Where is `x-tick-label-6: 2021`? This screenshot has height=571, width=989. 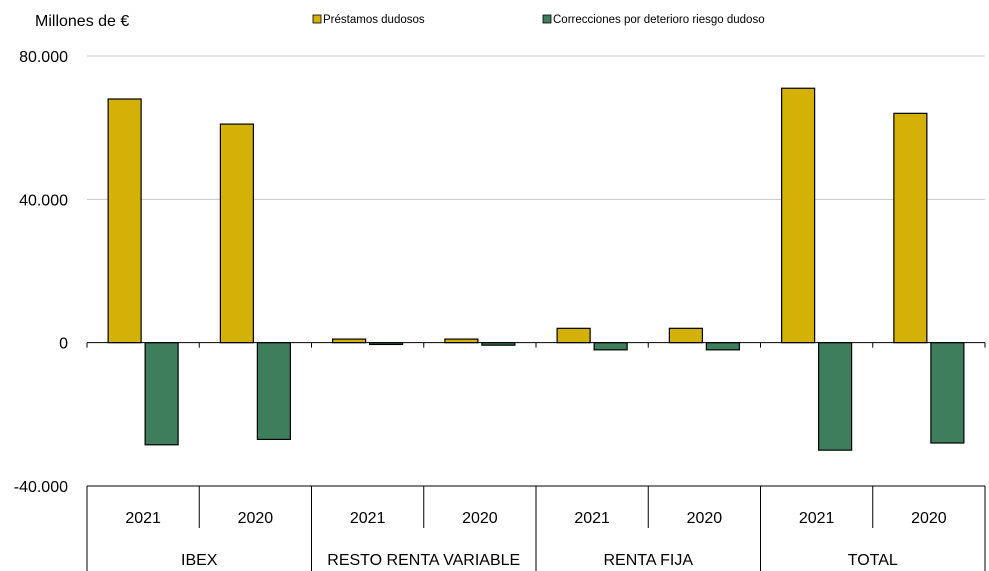 x-tick-label-6: 2021 is located at coordinates (817, 518).